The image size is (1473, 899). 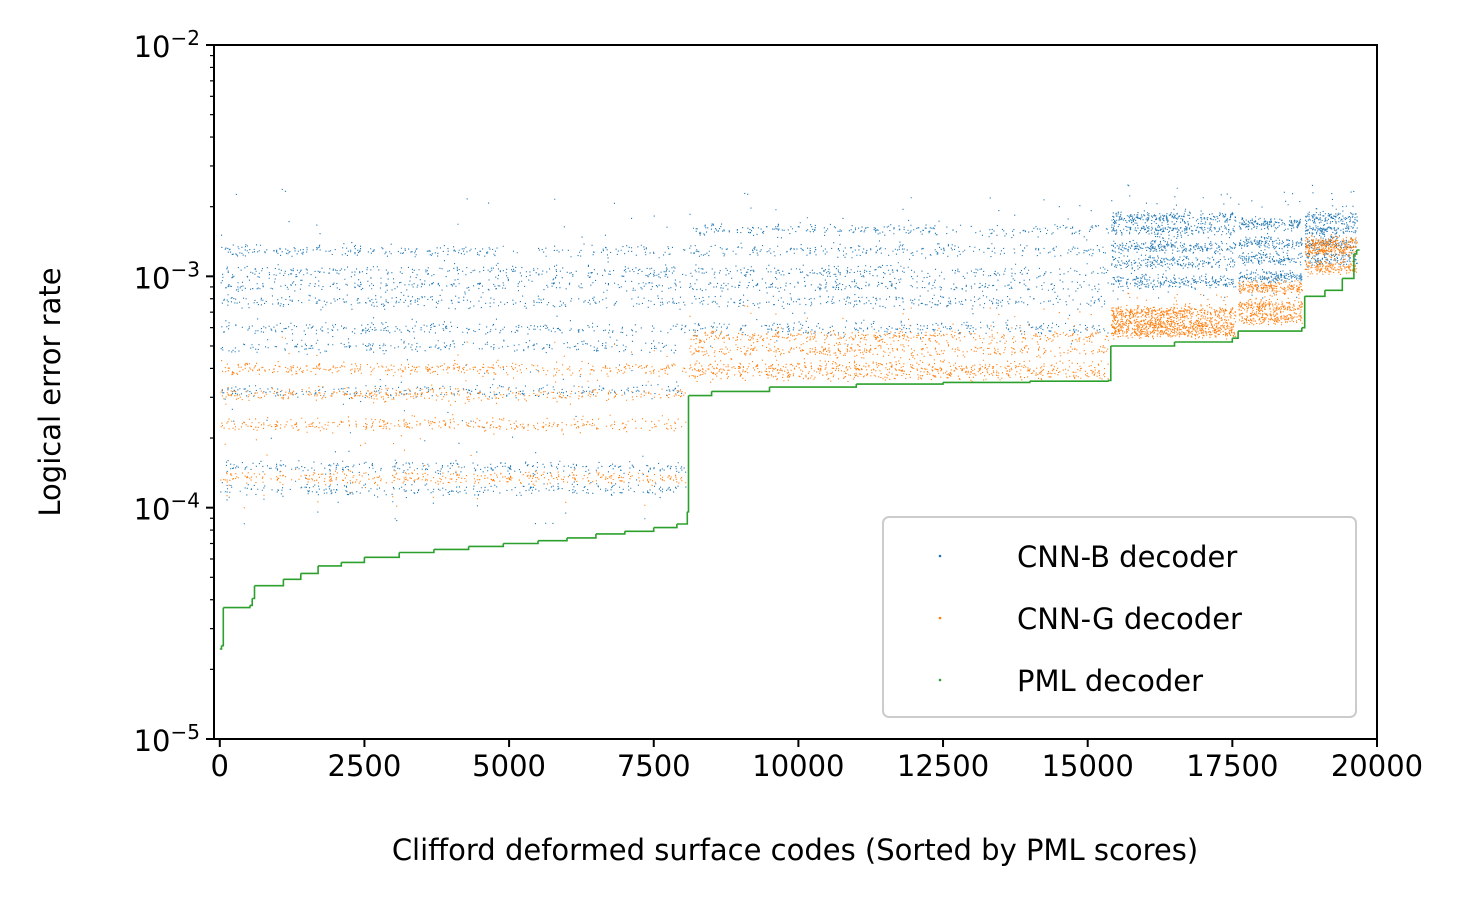 I want to click on legend-marker-pml, so click(x=940, y=680).